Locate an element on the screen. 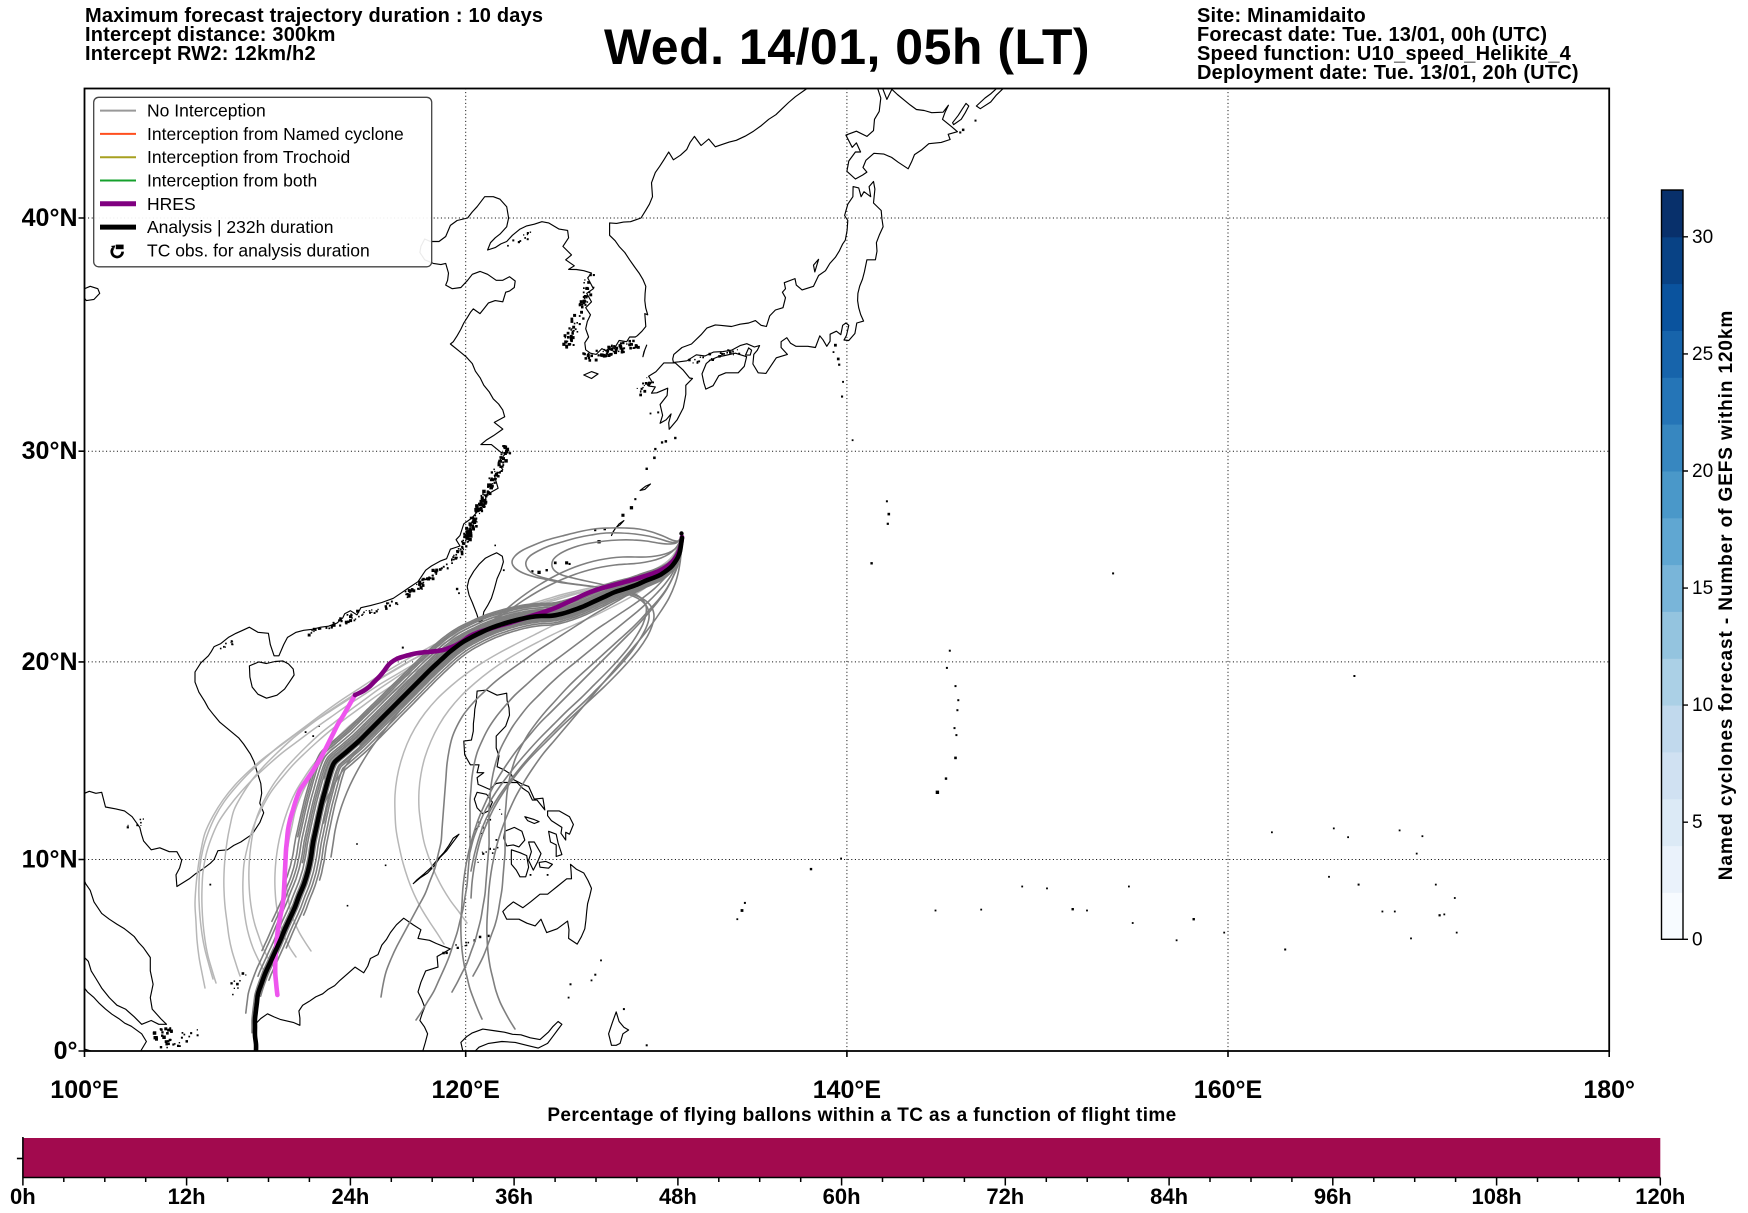  svg-text: 20°N is located at coordinates (50, 662).